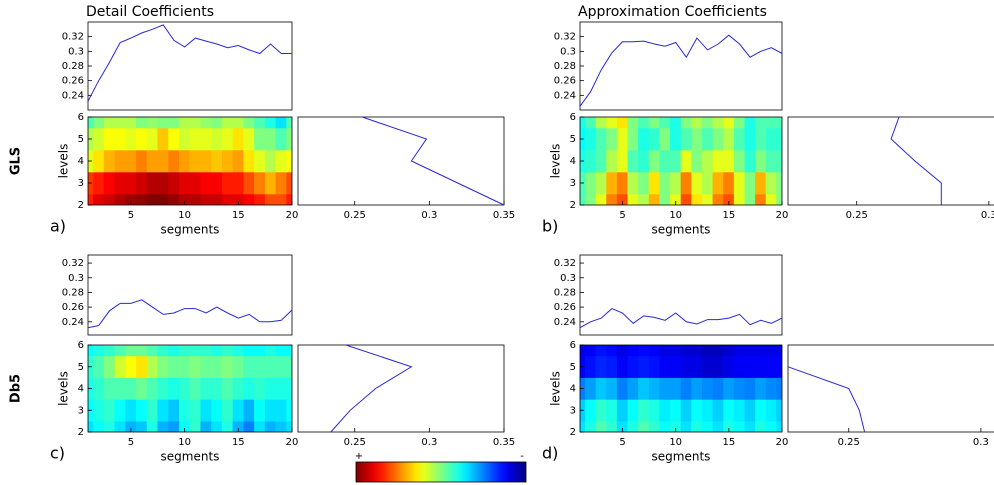 The width and height of the screenshot is (994, 485). What do you see at coordinates (190, 66) in the screenshot?
I see `axes-frame` at bounding box center [190, 66].